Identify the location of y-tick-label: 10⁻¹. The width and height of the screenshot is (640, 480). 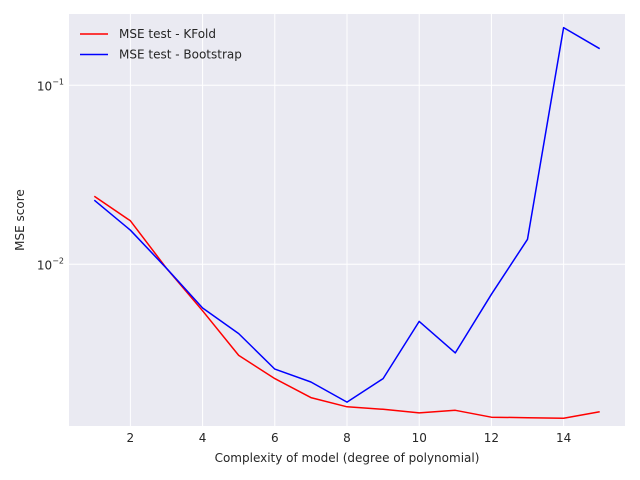
(50, 85).